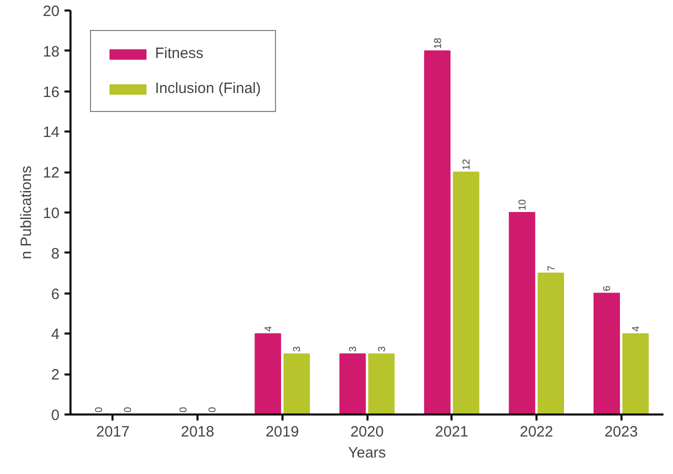  I want to click on y-tick-label: 0, so click(55, 415).